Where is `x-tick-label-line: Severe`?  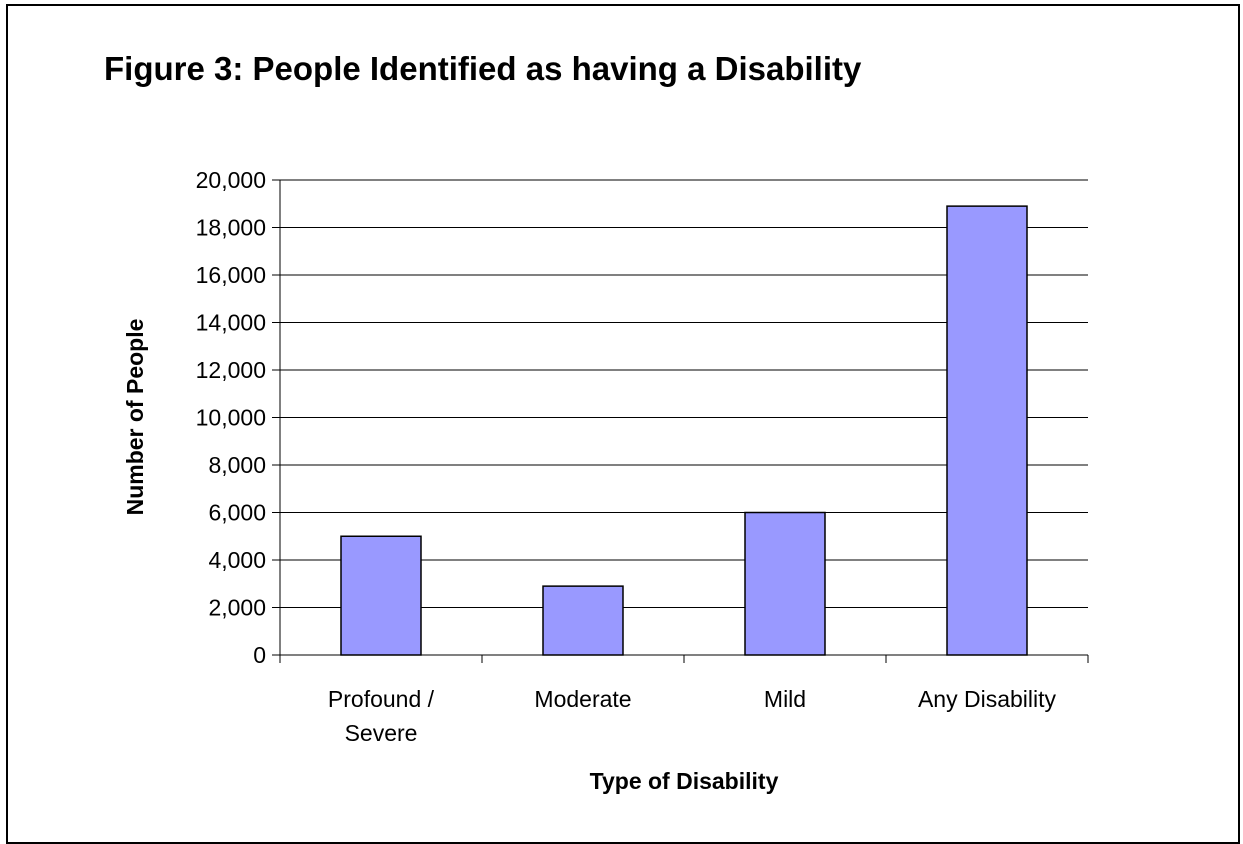 x-tick-label-line: Severe is located at coordinates (381, 733).